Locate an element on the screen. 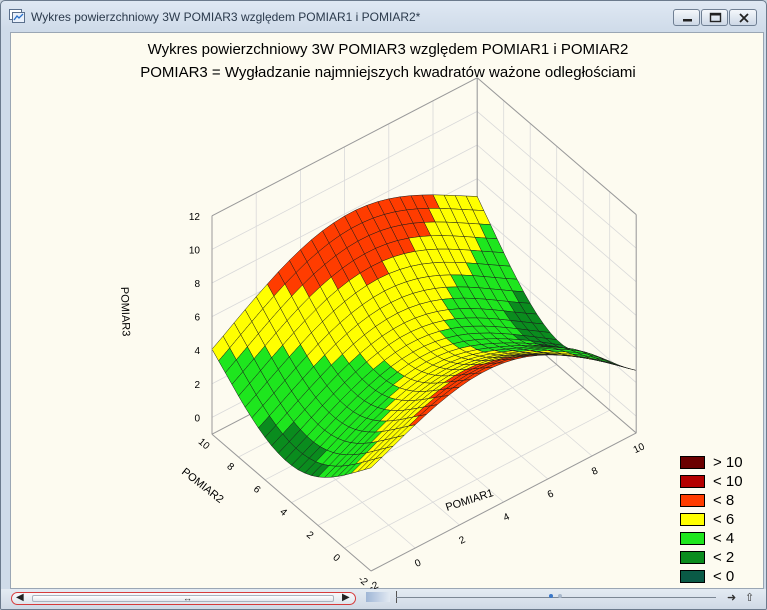 This screenshot has width=767, height=610. z-tick-label: 8 is located at coordinates (197, 284).